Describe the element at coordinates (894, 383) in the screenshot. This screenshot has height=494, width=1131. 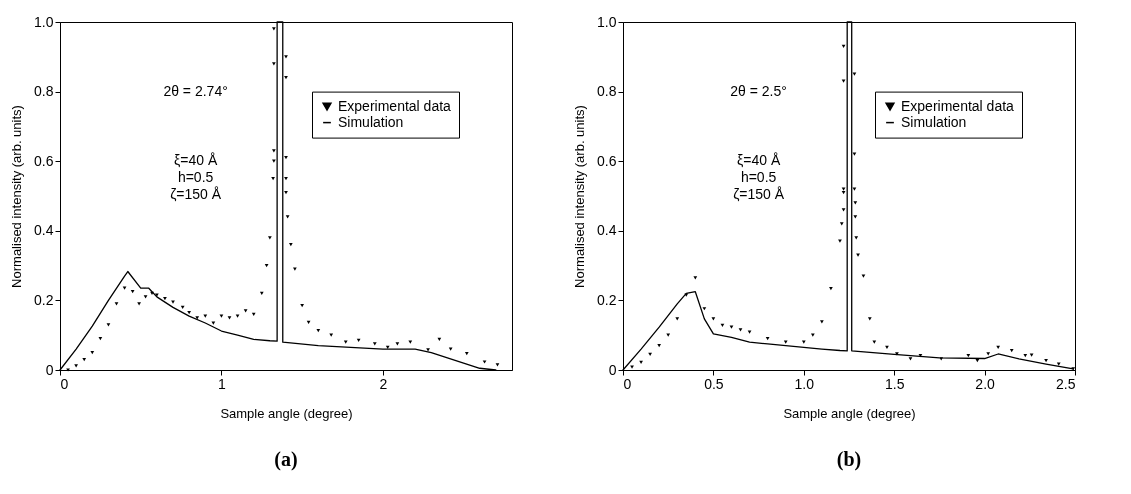
I see `x-tick-label: 1.5` at that location.